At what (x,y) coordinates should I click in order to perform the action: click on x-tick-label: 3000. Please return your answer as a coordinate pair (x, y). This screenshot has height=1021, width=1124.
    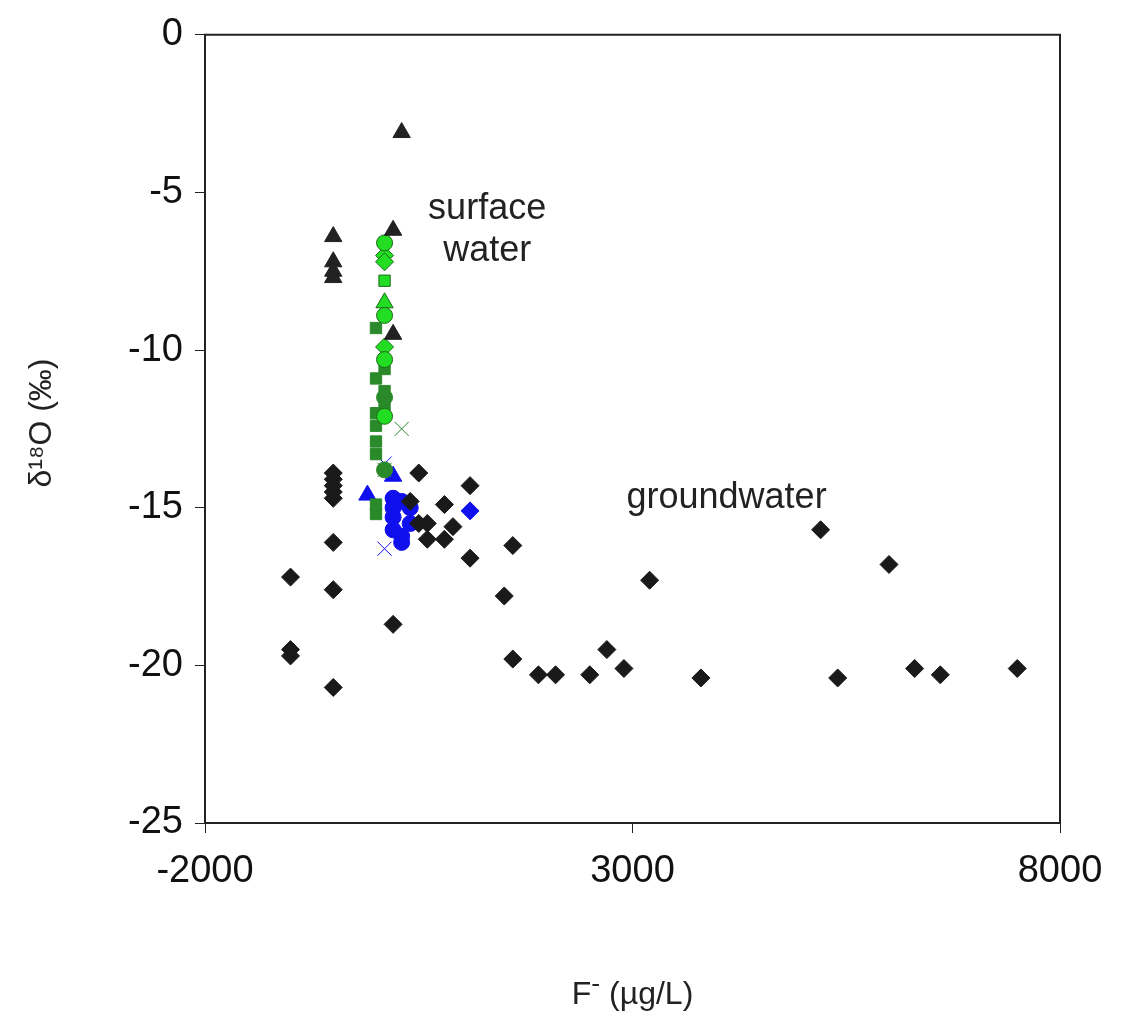
    Looking at the image, I should click on (632, 869).